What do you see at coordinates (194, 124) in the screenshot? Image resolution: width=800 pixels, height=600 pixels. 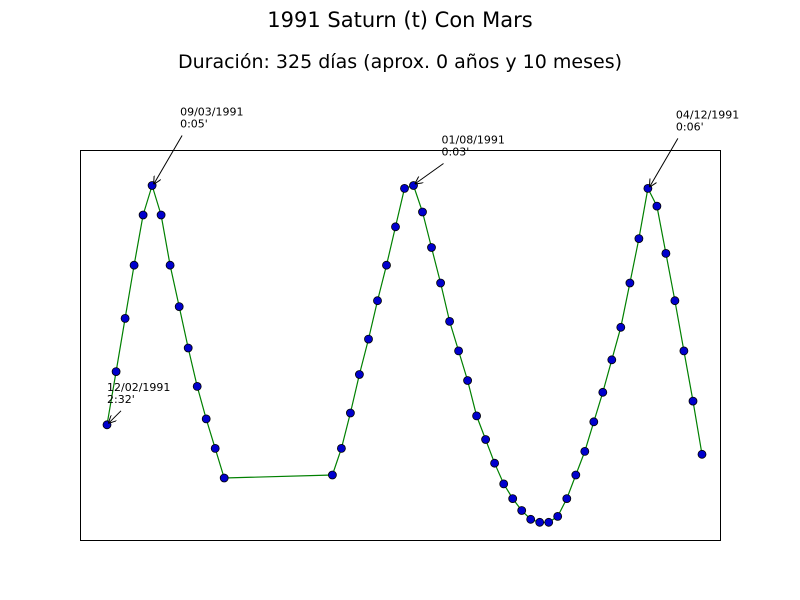 I see `annotation-value: 0:05'` at bounding box center [194, 124].